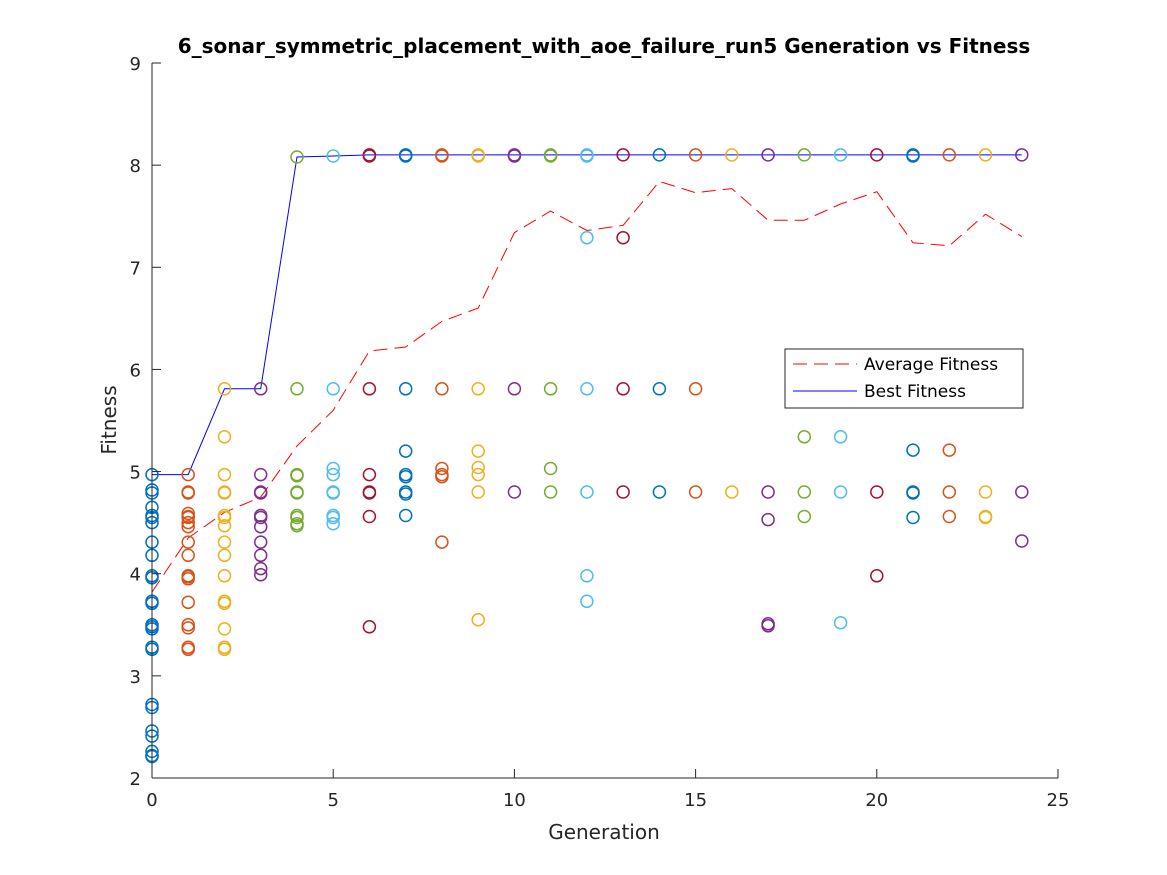 The height and width of the screenshot is (875, 1167). What do you see at coordinates (135, 166) in the screenshot?
I see `y-tick-label: 8` at bounding box center [135, 166].